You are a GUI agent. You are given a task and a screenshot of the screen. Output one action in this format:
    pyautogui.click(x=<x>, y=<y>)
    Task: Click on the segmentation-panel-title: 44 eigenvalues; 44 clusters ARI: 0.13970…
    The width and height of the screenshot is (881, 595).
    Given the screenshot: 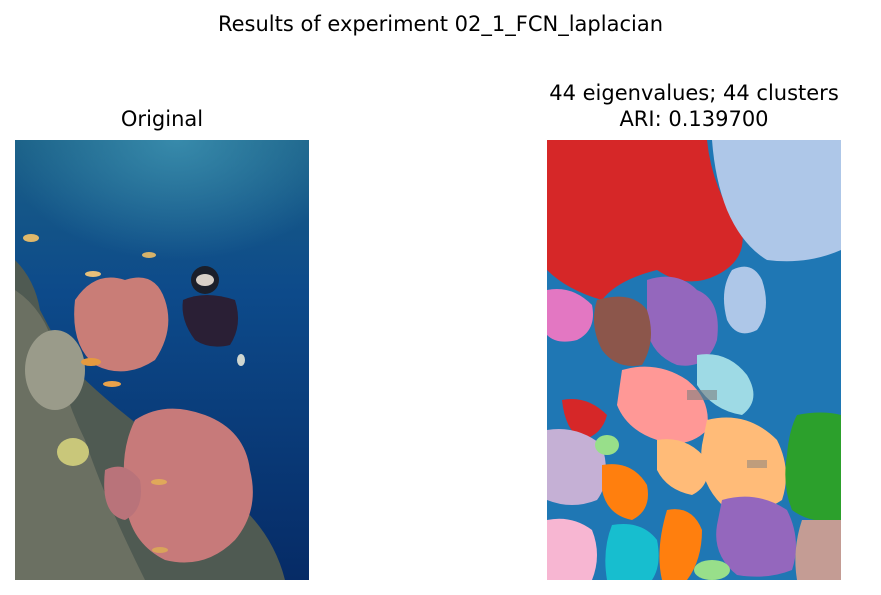 What is the action you would take?
    pyautogui.click(x=690, y=106)
    